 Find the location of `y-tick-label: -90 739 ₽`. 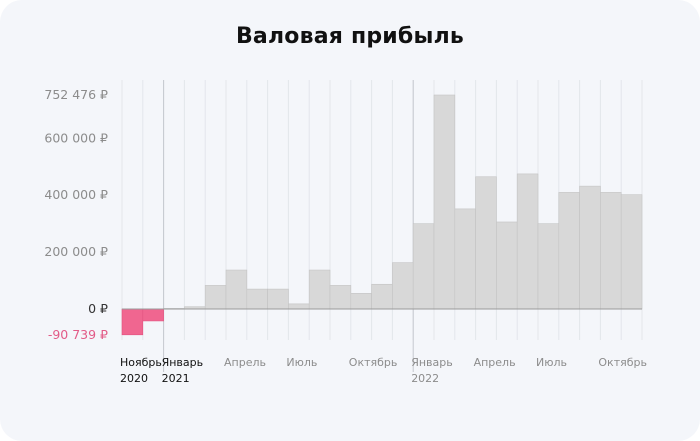

y-tick-label: -90 739 ₽ is located at coordinates (78, 334).